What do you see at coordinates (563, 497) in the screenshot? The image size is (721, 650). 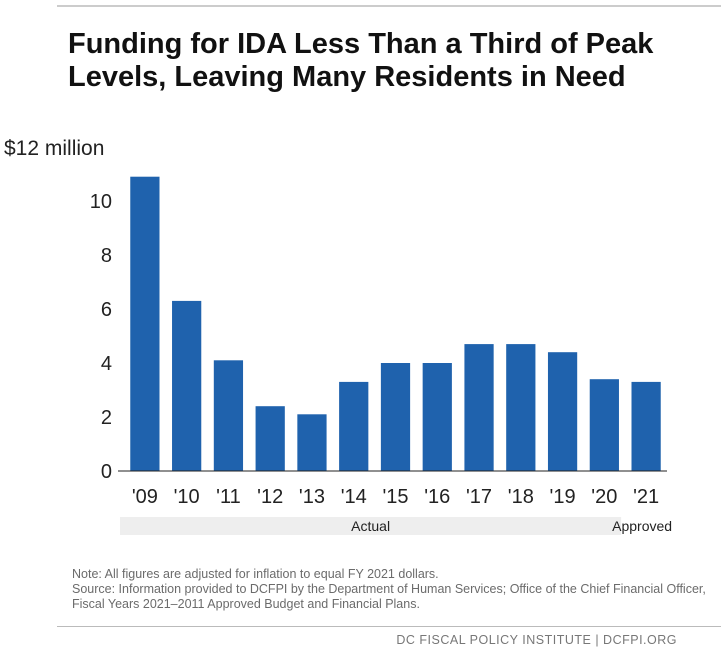 I see `x-tick-label: '19` at bounding box center [563, 497].